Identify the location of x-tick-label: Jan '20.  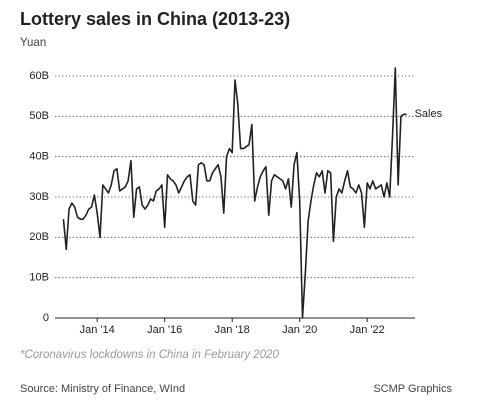
(299, 330).